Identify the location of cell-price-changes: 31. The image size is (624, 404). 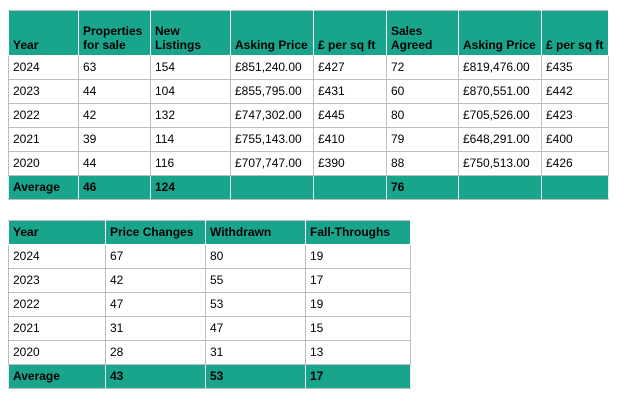
(155, 328).